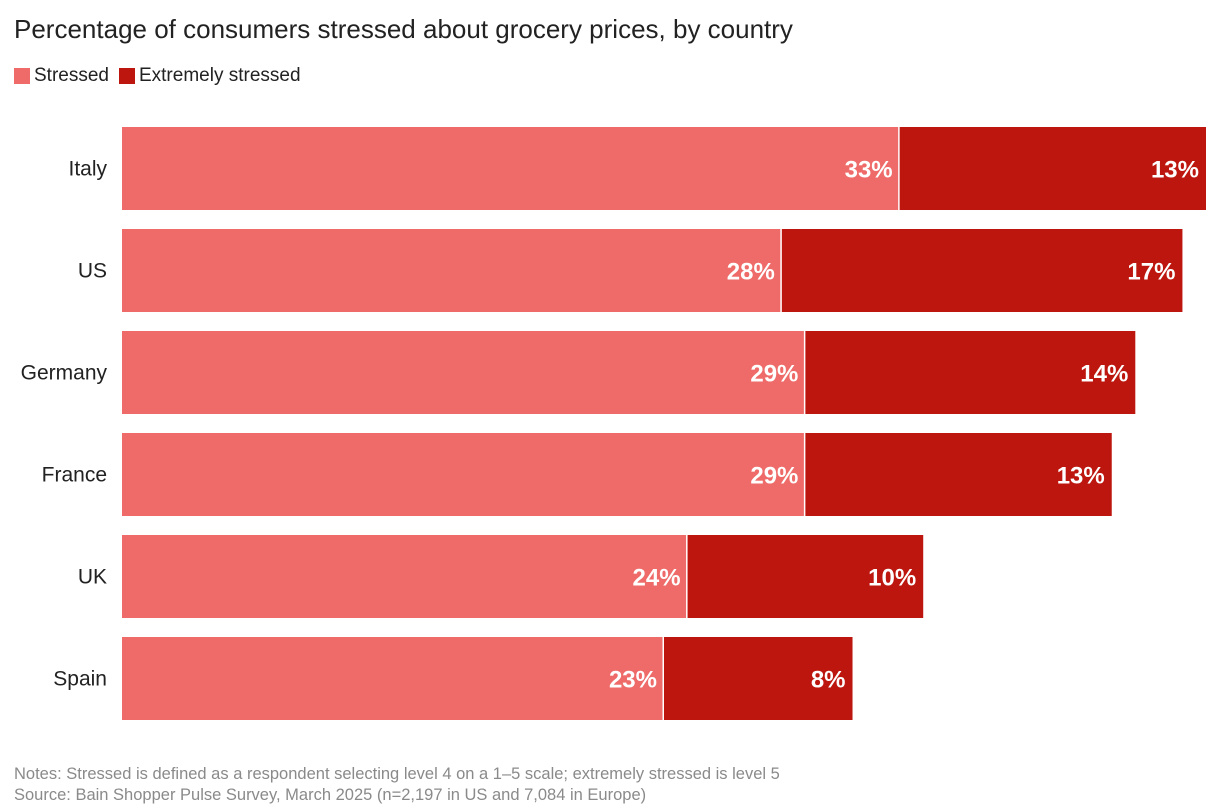  I want to click on category-label: Italy, so click(87, 169).